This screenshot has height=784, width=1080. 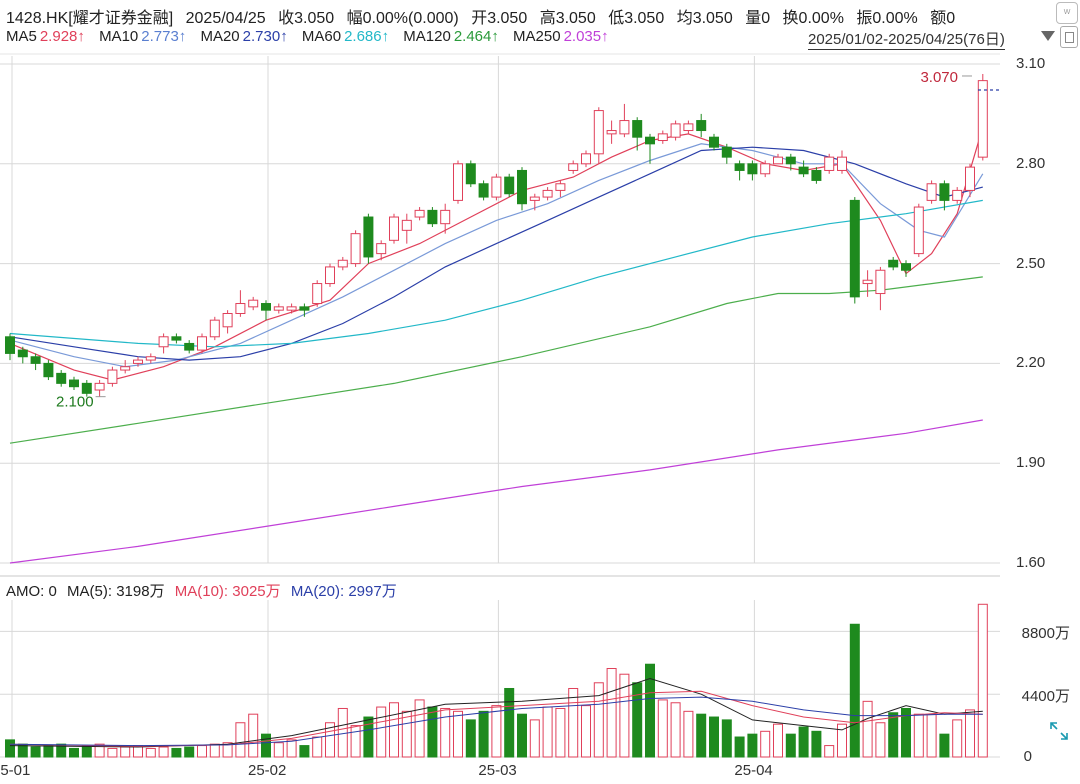 What do you see at coordinates (75, 402) in the screenshot?
I see `low-price-label: 2.100` at bounding box center [75, 402].